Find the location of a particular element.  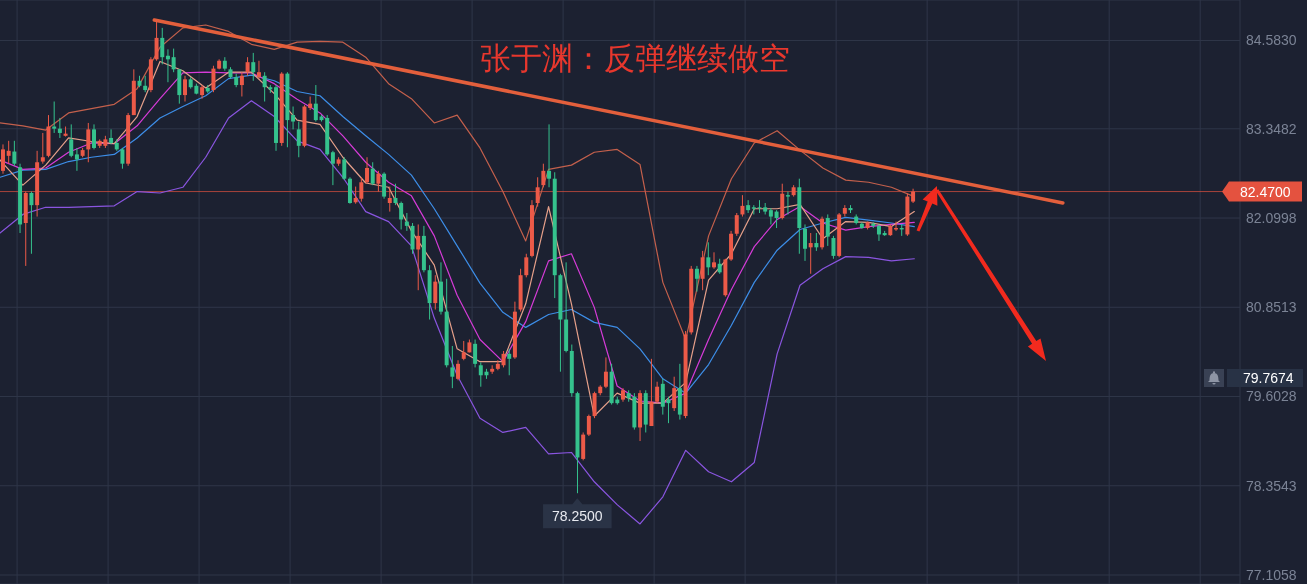

y-tick-label: 79.6028 is located at coordinates (1271, 396).